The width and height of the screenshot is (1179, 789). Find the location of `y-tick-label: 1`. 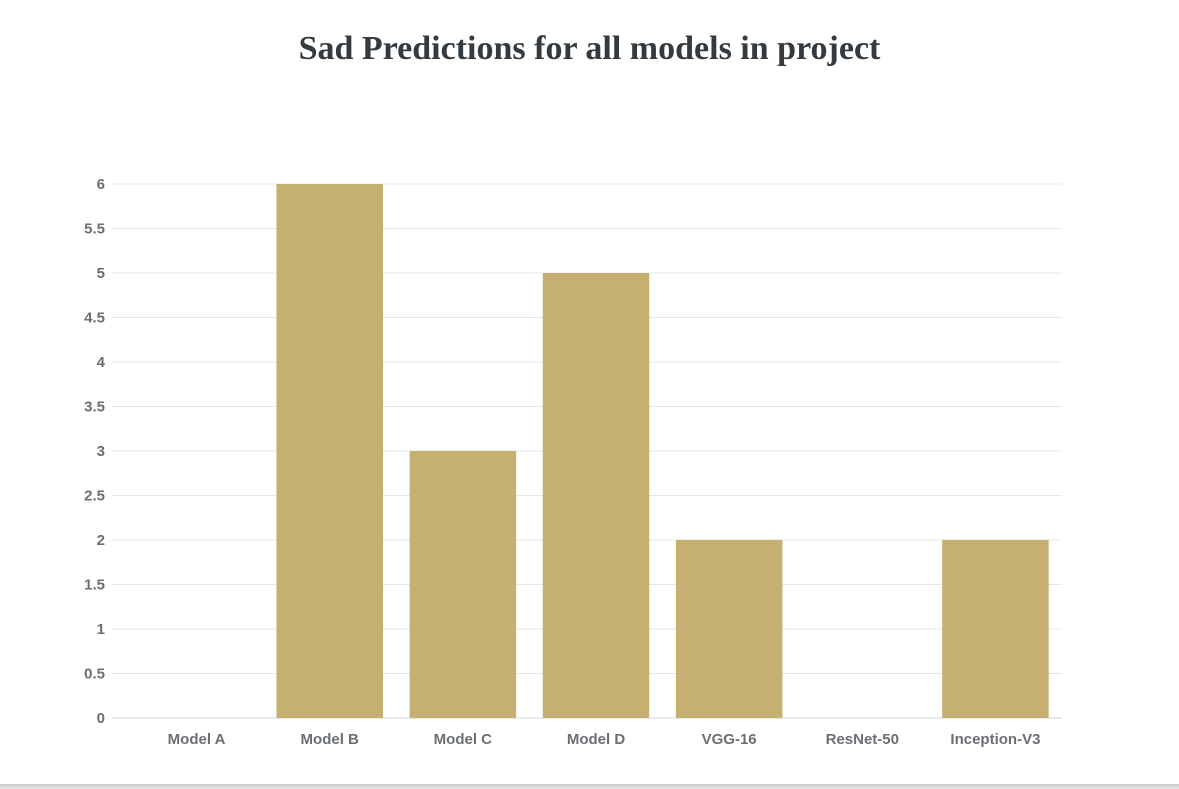

y-tick-label: 1 is located at coordinates (101, 629).